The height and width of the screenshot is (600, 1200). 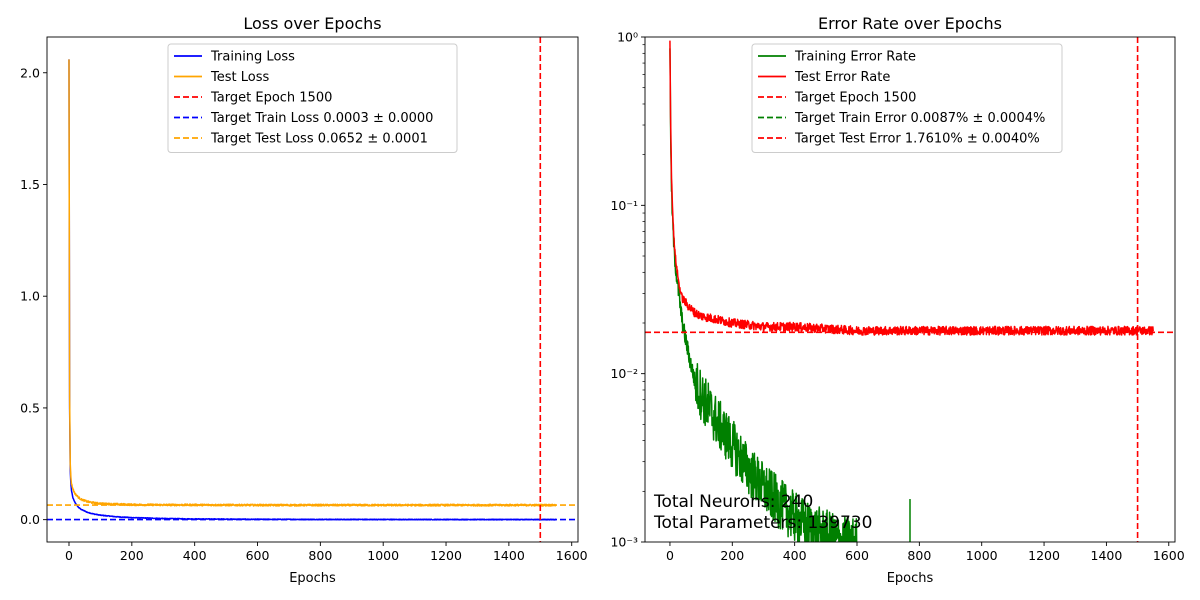 What do you see at coordinates (917, 139) in the screenshot?
I see `legend-label: Target Test Error 1.7610% ± 0.0040%` at bounding box center [917, 139].